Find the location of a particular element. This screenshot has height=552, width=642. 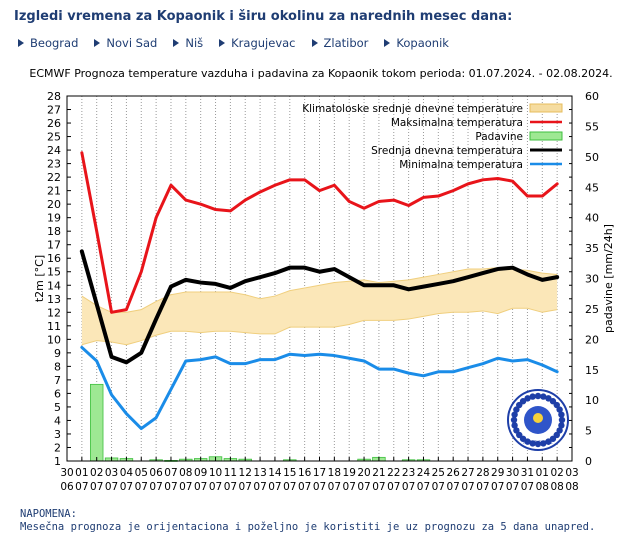

y2-axis-label: padavine [mm/24h] is located at coordinates (608, 278).